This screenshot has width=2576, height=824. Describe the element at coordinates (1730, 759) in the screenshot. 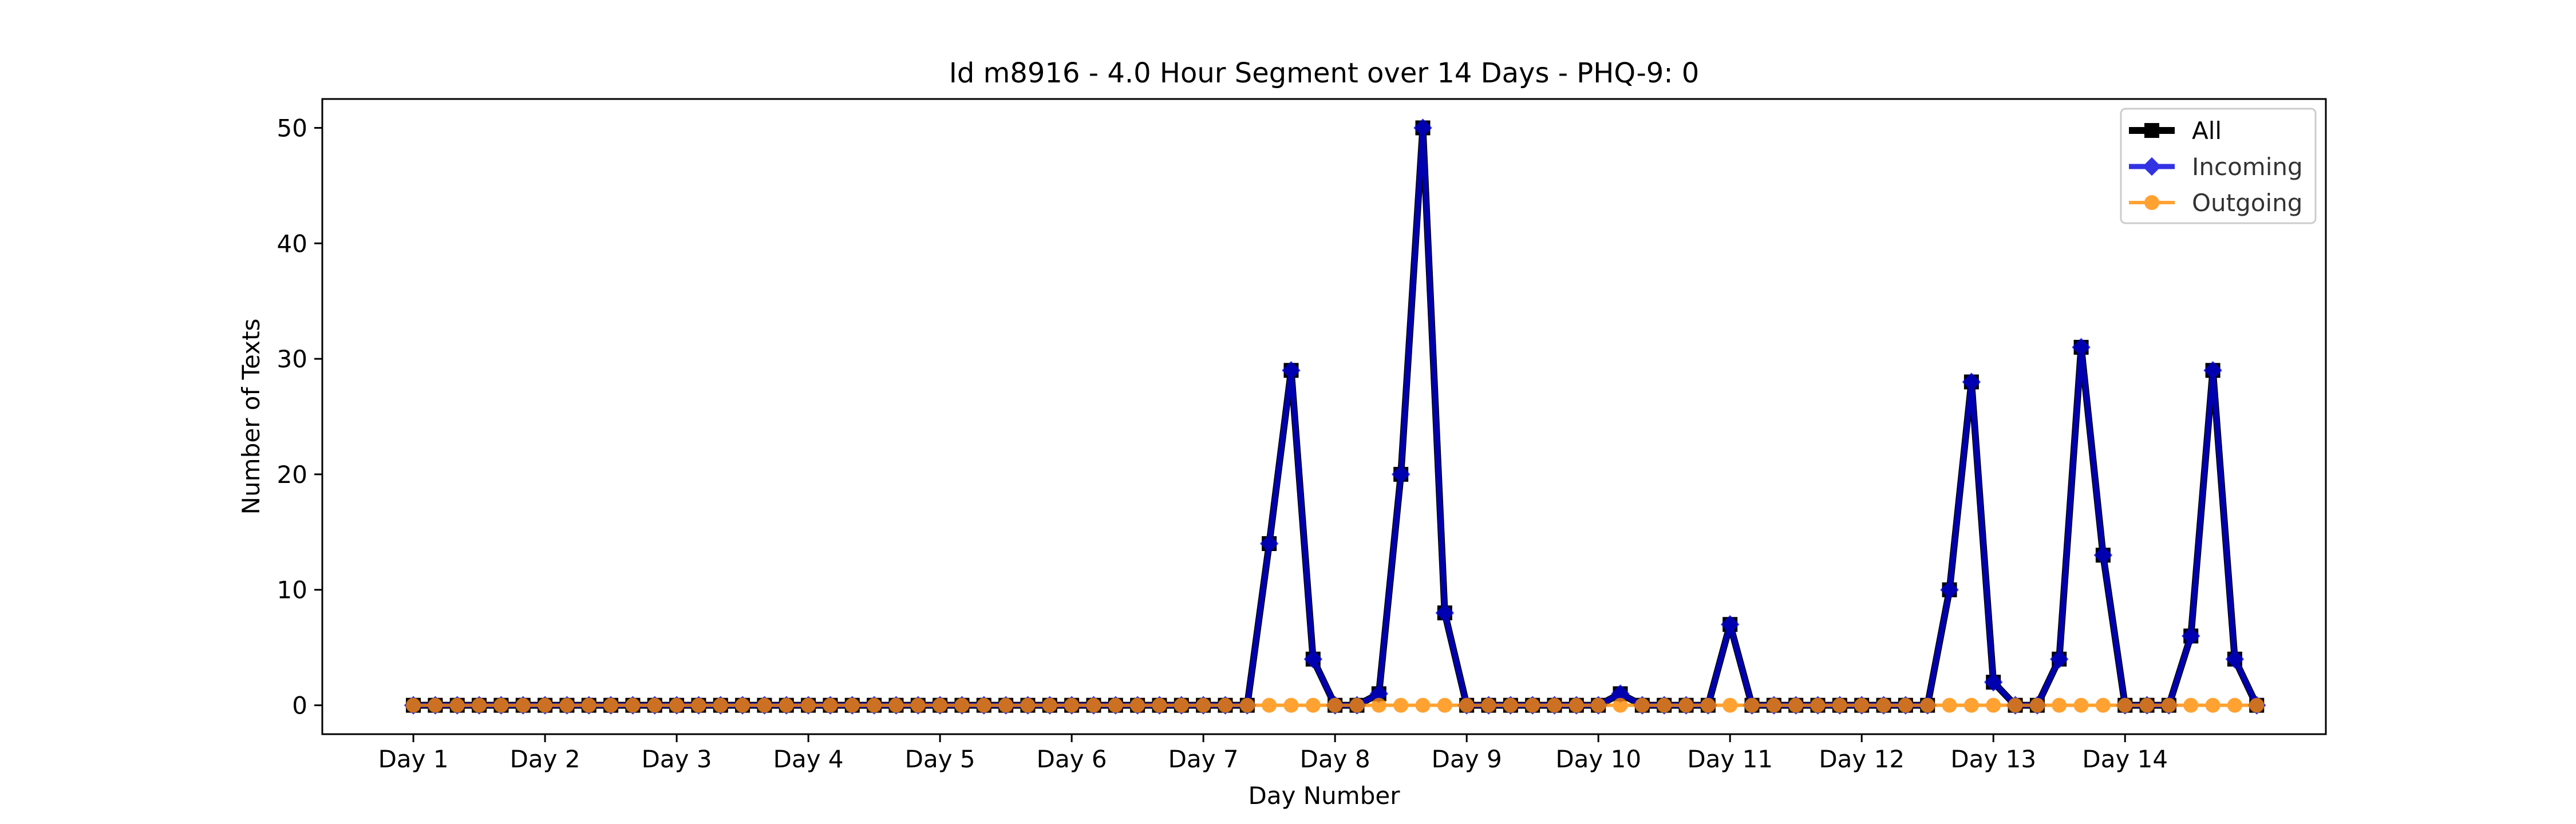

I see `x-tick-label: Day 11` at that location.